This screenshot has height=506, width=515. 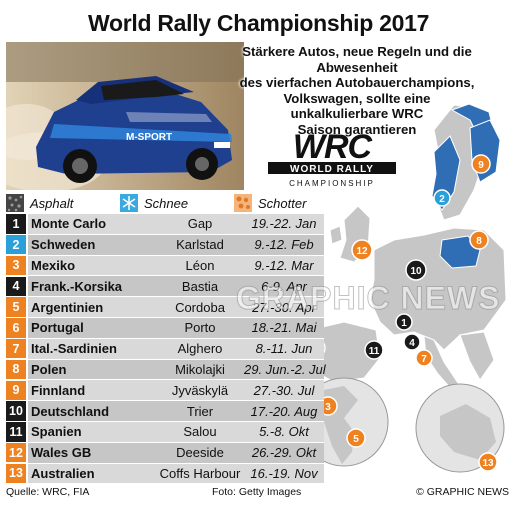 I want to click on table-row: 3 Mexiko Léon 9.-12. Mar, so click(x=165, y=266).